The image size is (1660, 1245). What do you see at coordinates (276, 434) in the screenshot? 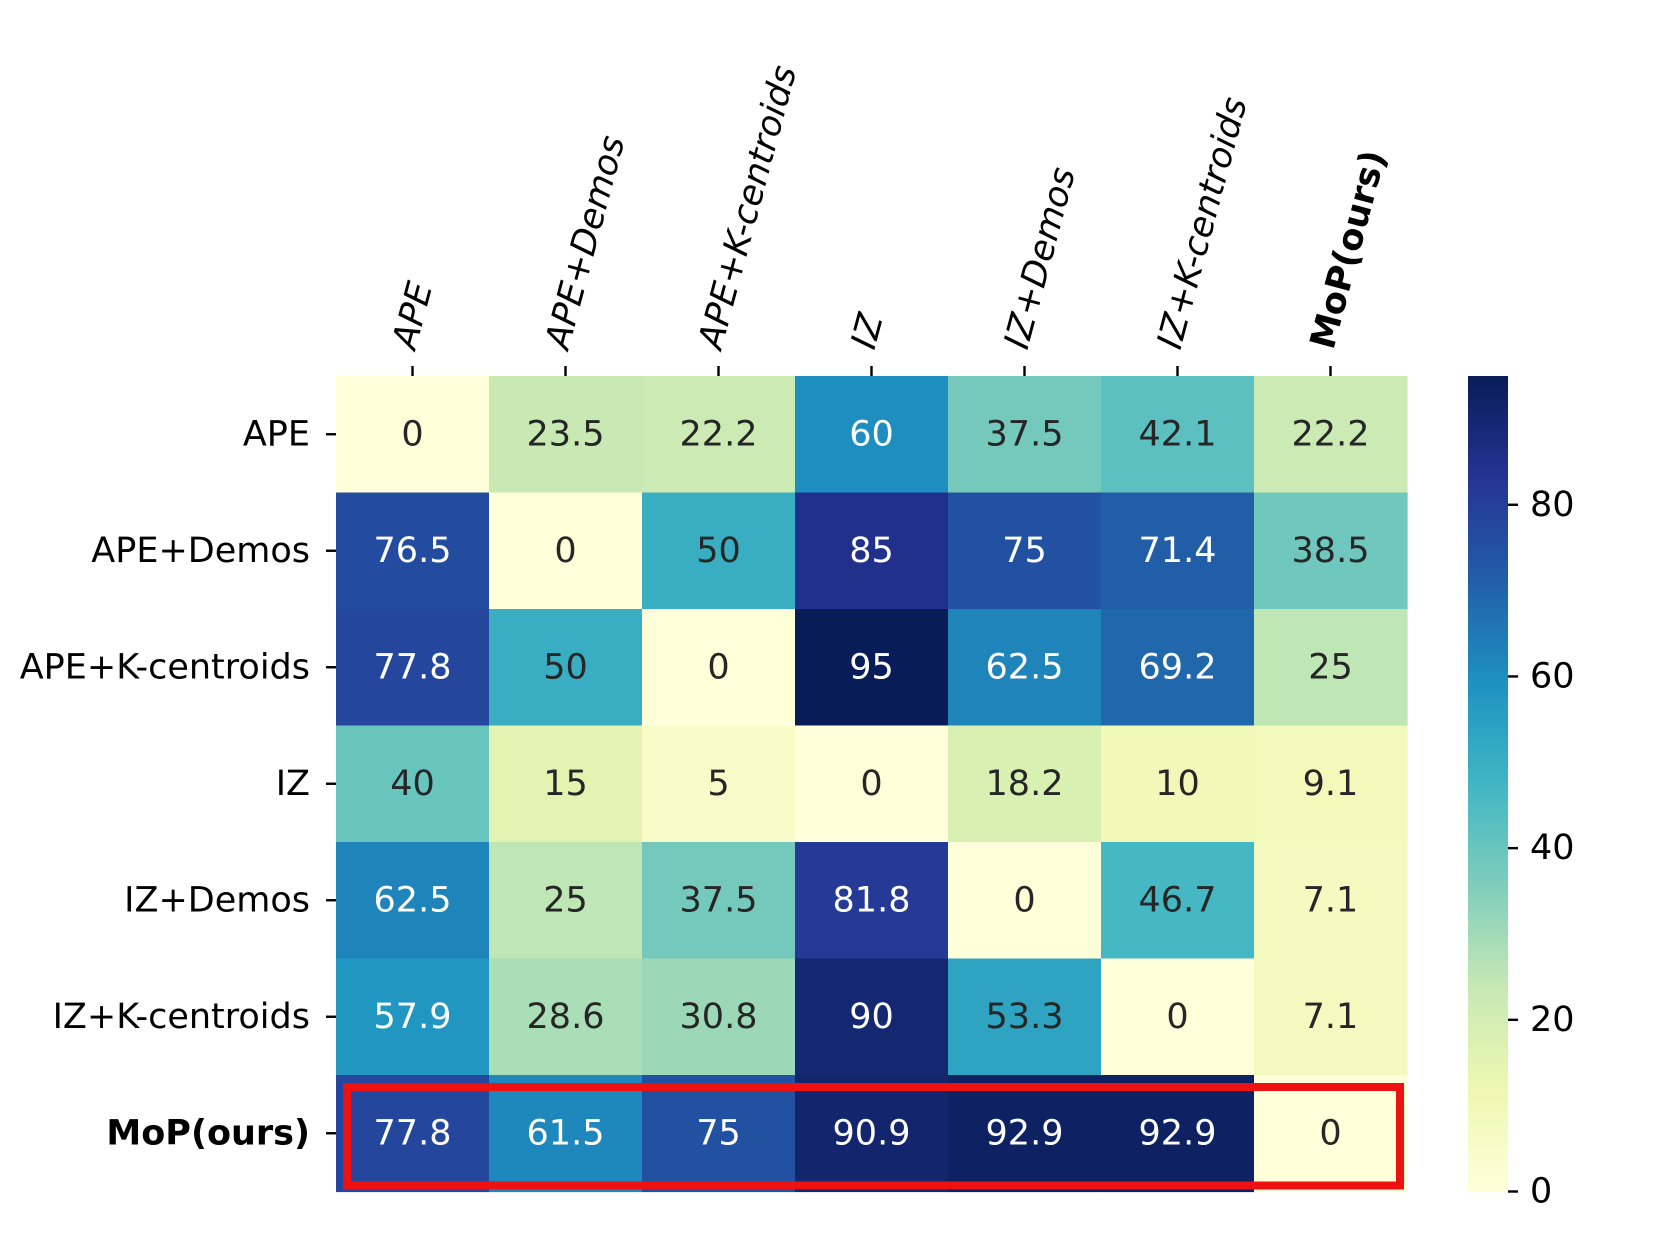
I see `row-label-ape: APE` at bounding box center [276, 434].